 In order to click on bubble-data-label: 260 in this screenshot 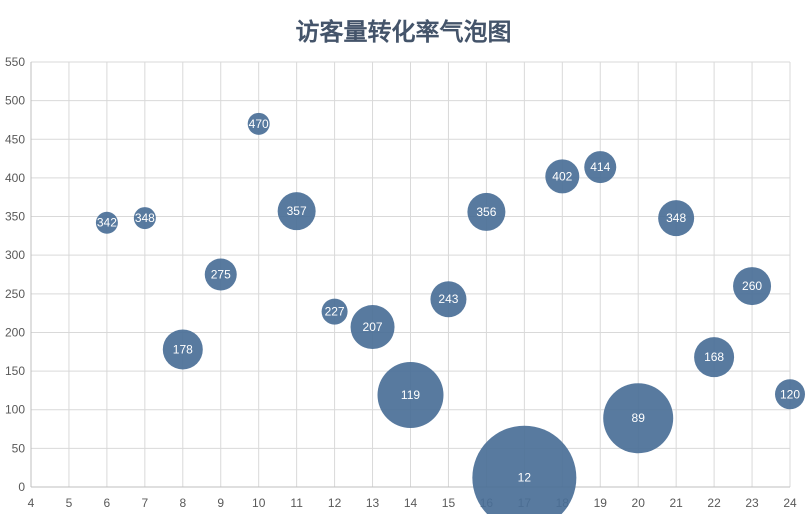, I will do `click(752, 286)`.